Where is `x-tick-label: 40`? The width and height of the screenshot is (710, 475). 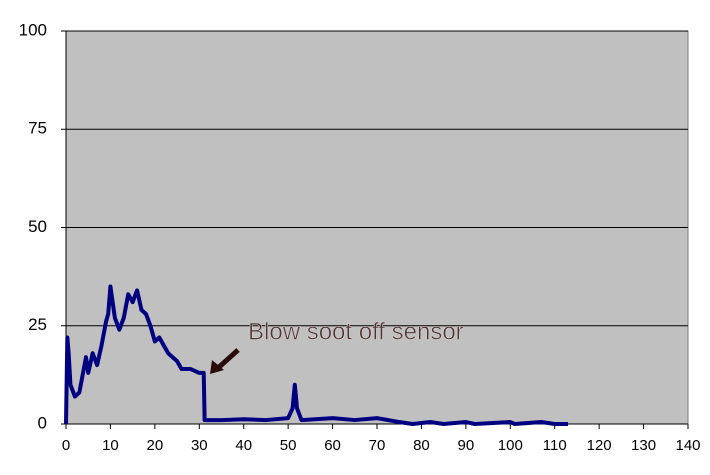
x-tick-label: 40 is located at coordinates (243, 445).